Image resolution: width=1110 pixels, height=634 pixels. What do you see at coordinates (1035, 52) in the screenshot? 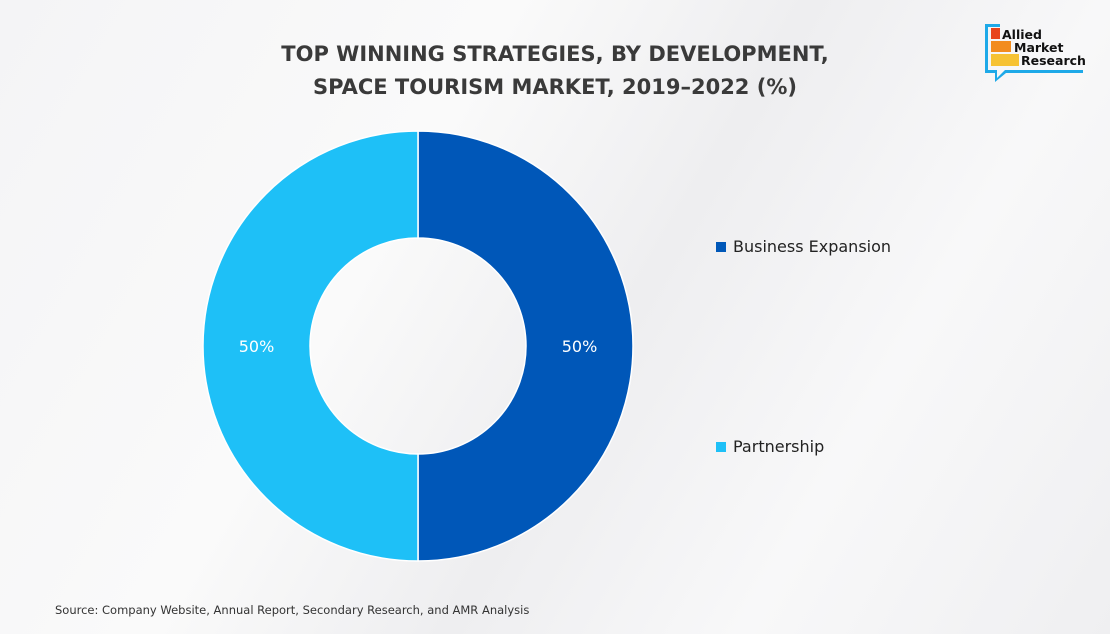
I see `allied-market-research-logo: Allied Market Research` at bounding box center [1035, 52].